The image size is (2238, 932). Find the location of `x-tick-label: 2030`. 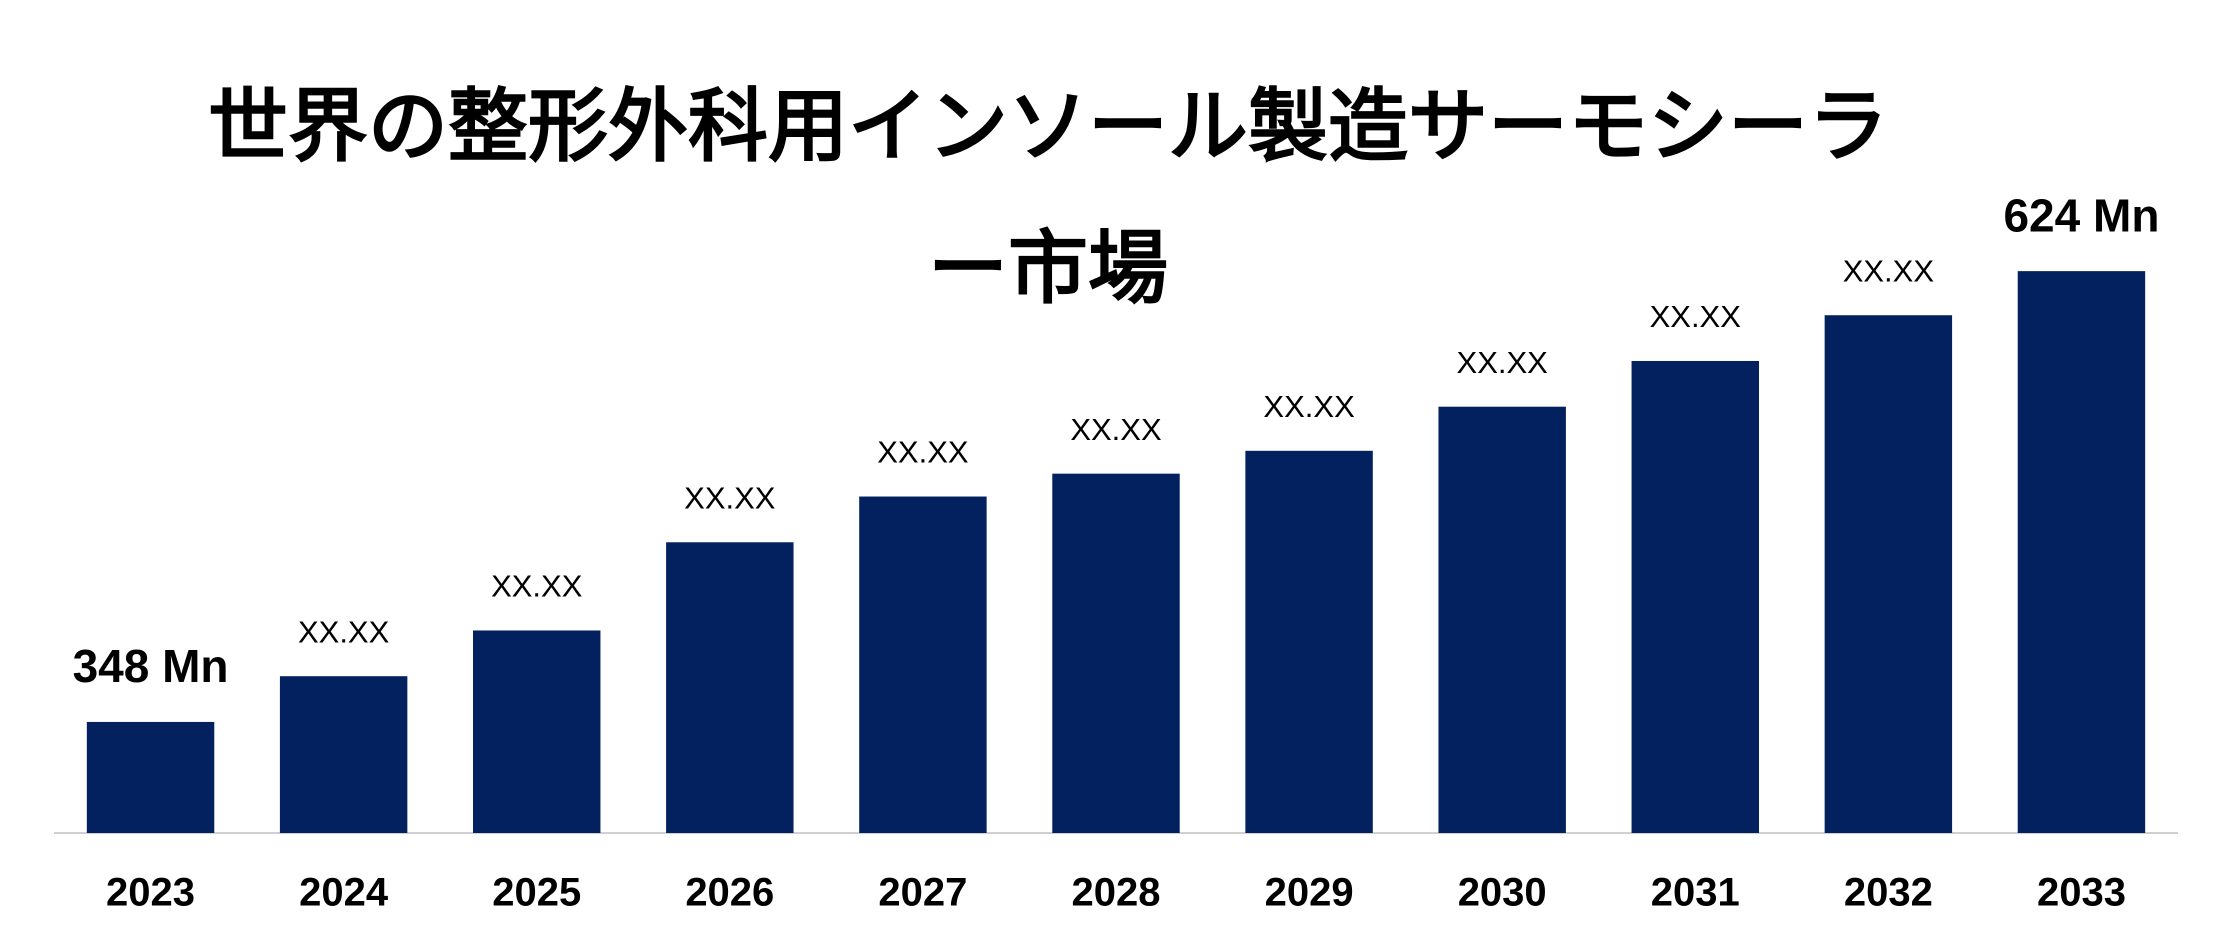

x-tick-label: 2030 is located at coordinates (1502, 893).